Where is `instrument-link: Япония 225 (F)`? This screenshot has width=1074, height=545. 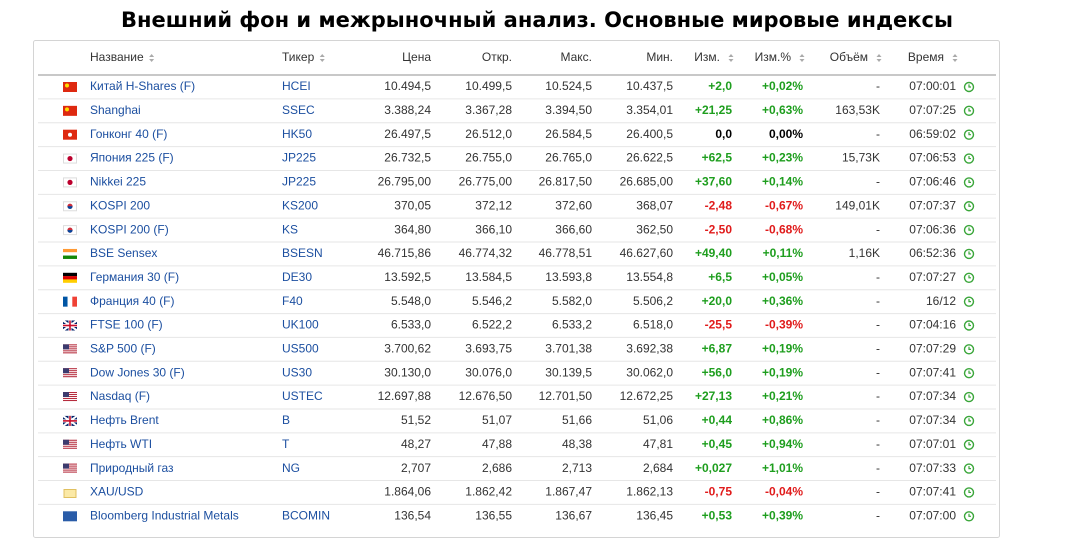
instrument-link: Япония 225 (F) is located at coordinates (132, 158).